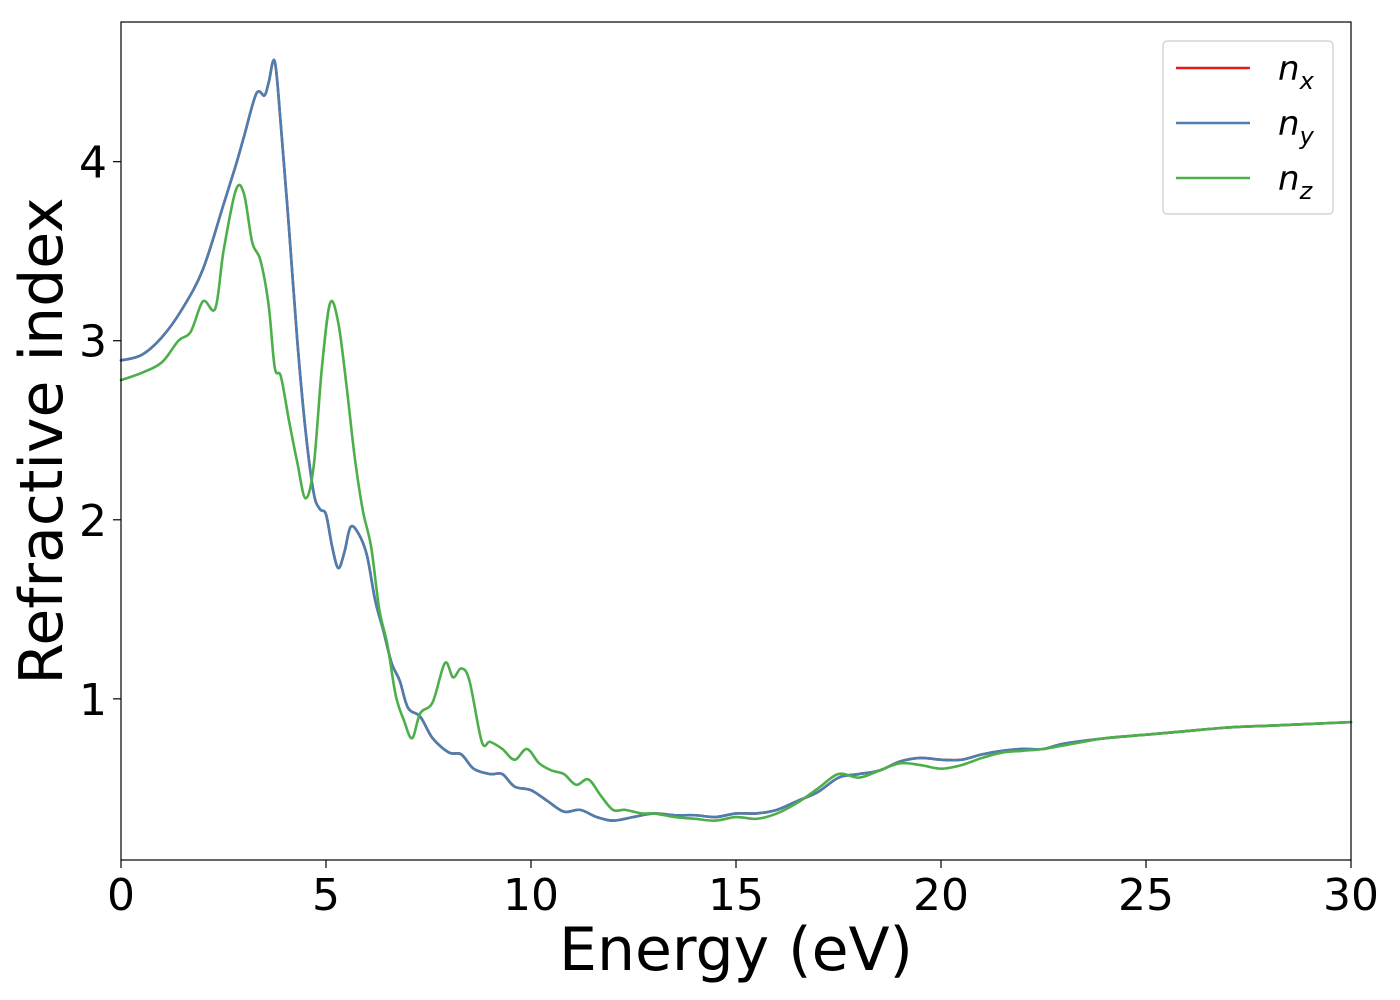 The height and width of the screenshot is (1000, 1400). Describe the element at coordinates (93, 521) in the screenshot. I see `y-tick-label: 2` at that location.